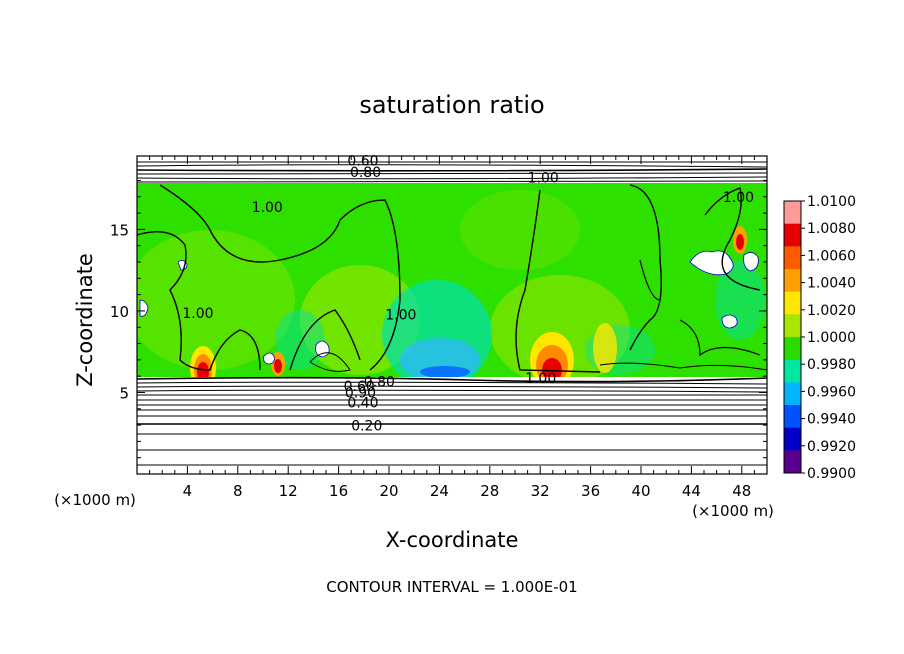 This screenshot has width=904, height=654. What do you see at coordinates (831, 311) in the screenshot?
I see `colorbar-label: 1.0020` at bounding box center [831, 311].